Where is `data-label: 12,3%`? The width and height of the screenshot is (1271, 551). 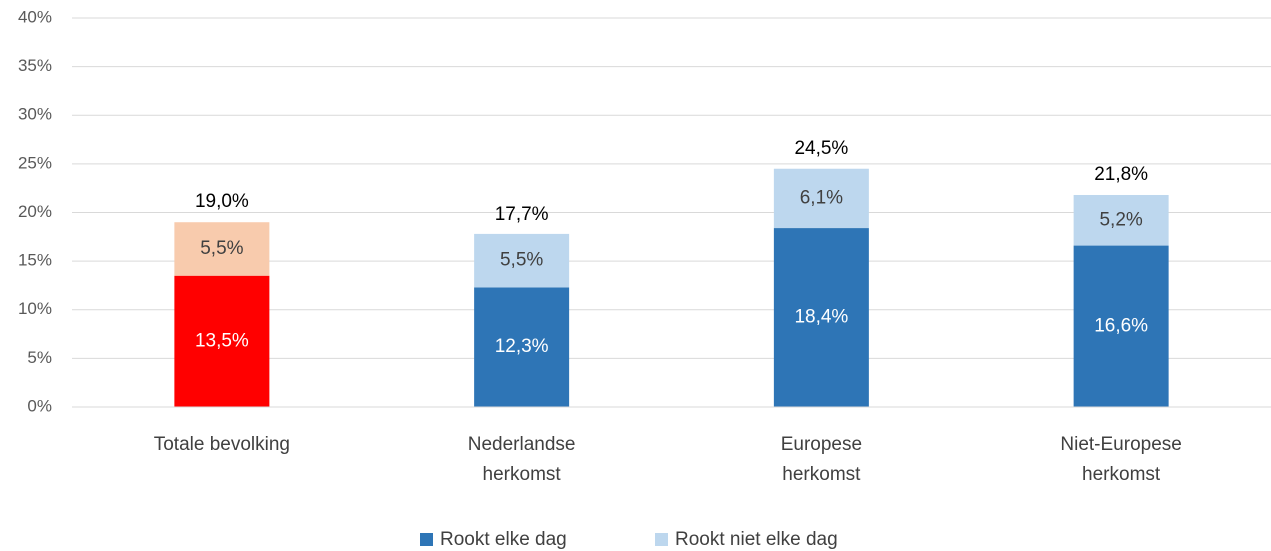
data-label: 12,3% is located at coordinates (522, 346).